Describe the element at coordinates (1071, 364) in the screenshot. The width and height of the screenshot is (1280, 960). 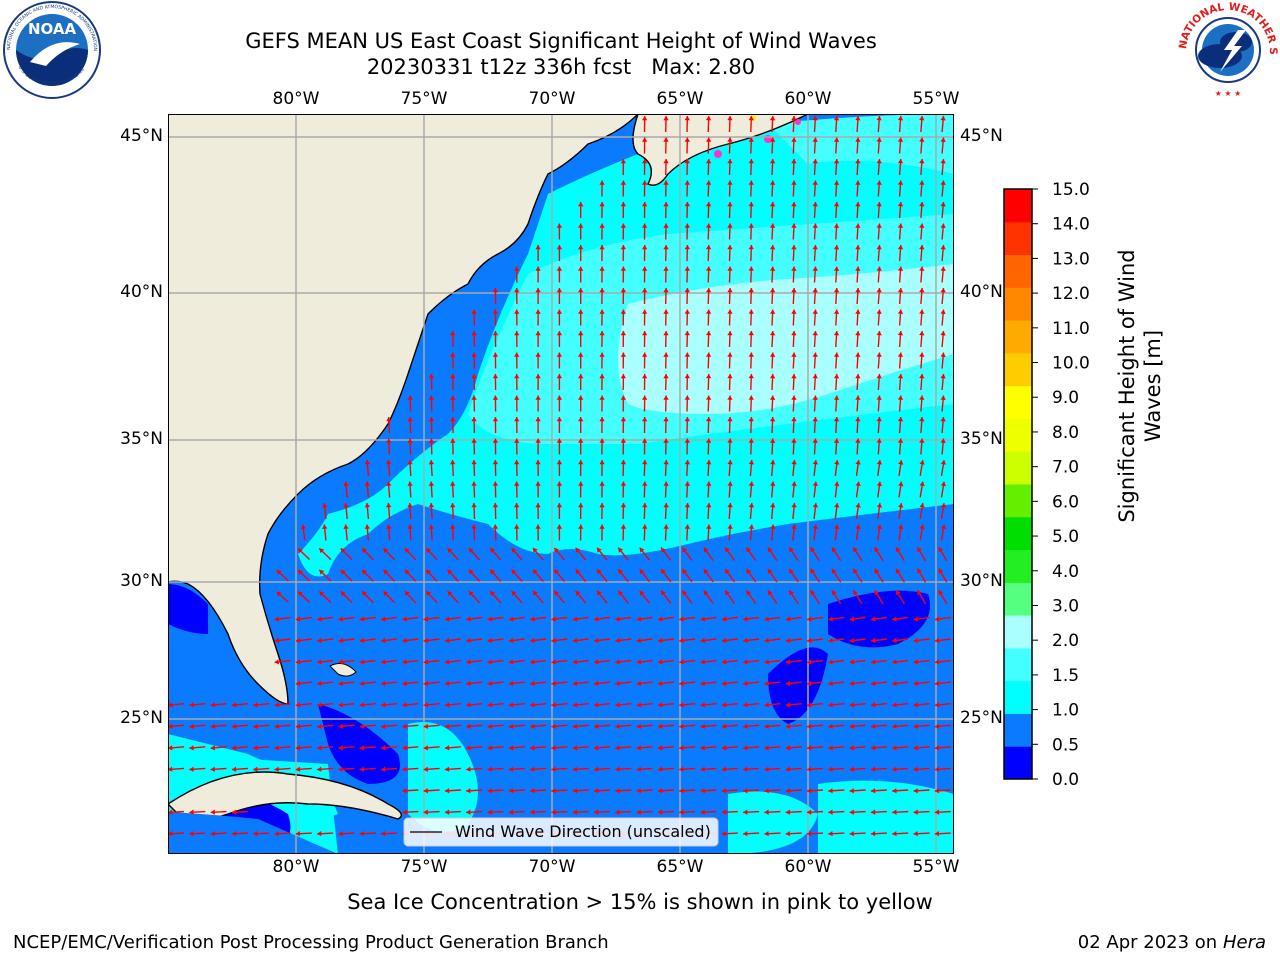
I see `colorbar-tick-label: 10.0` at that location.